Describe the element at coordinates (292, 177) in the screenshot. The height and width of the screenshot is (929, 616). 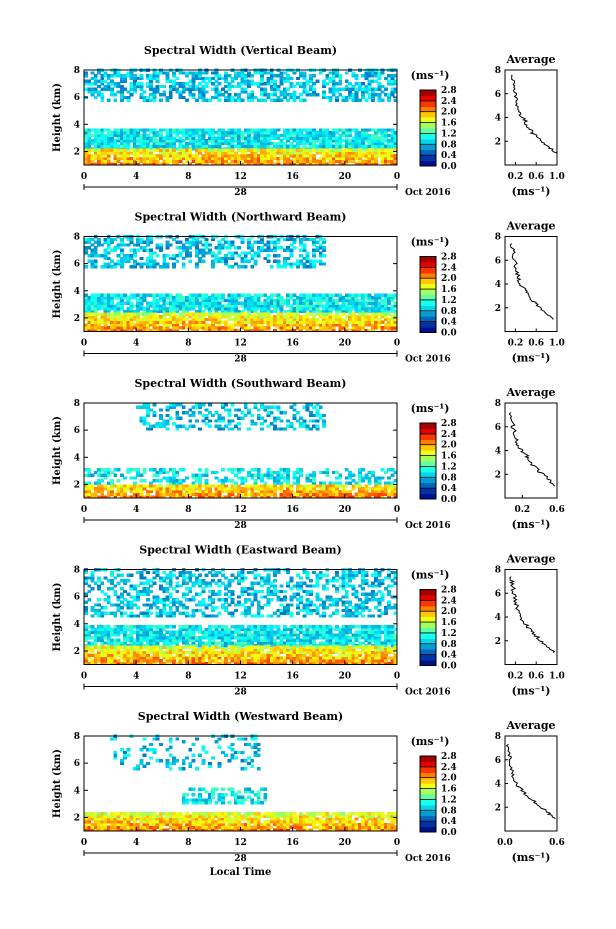
I see `x-tick-label: 16` at that location.